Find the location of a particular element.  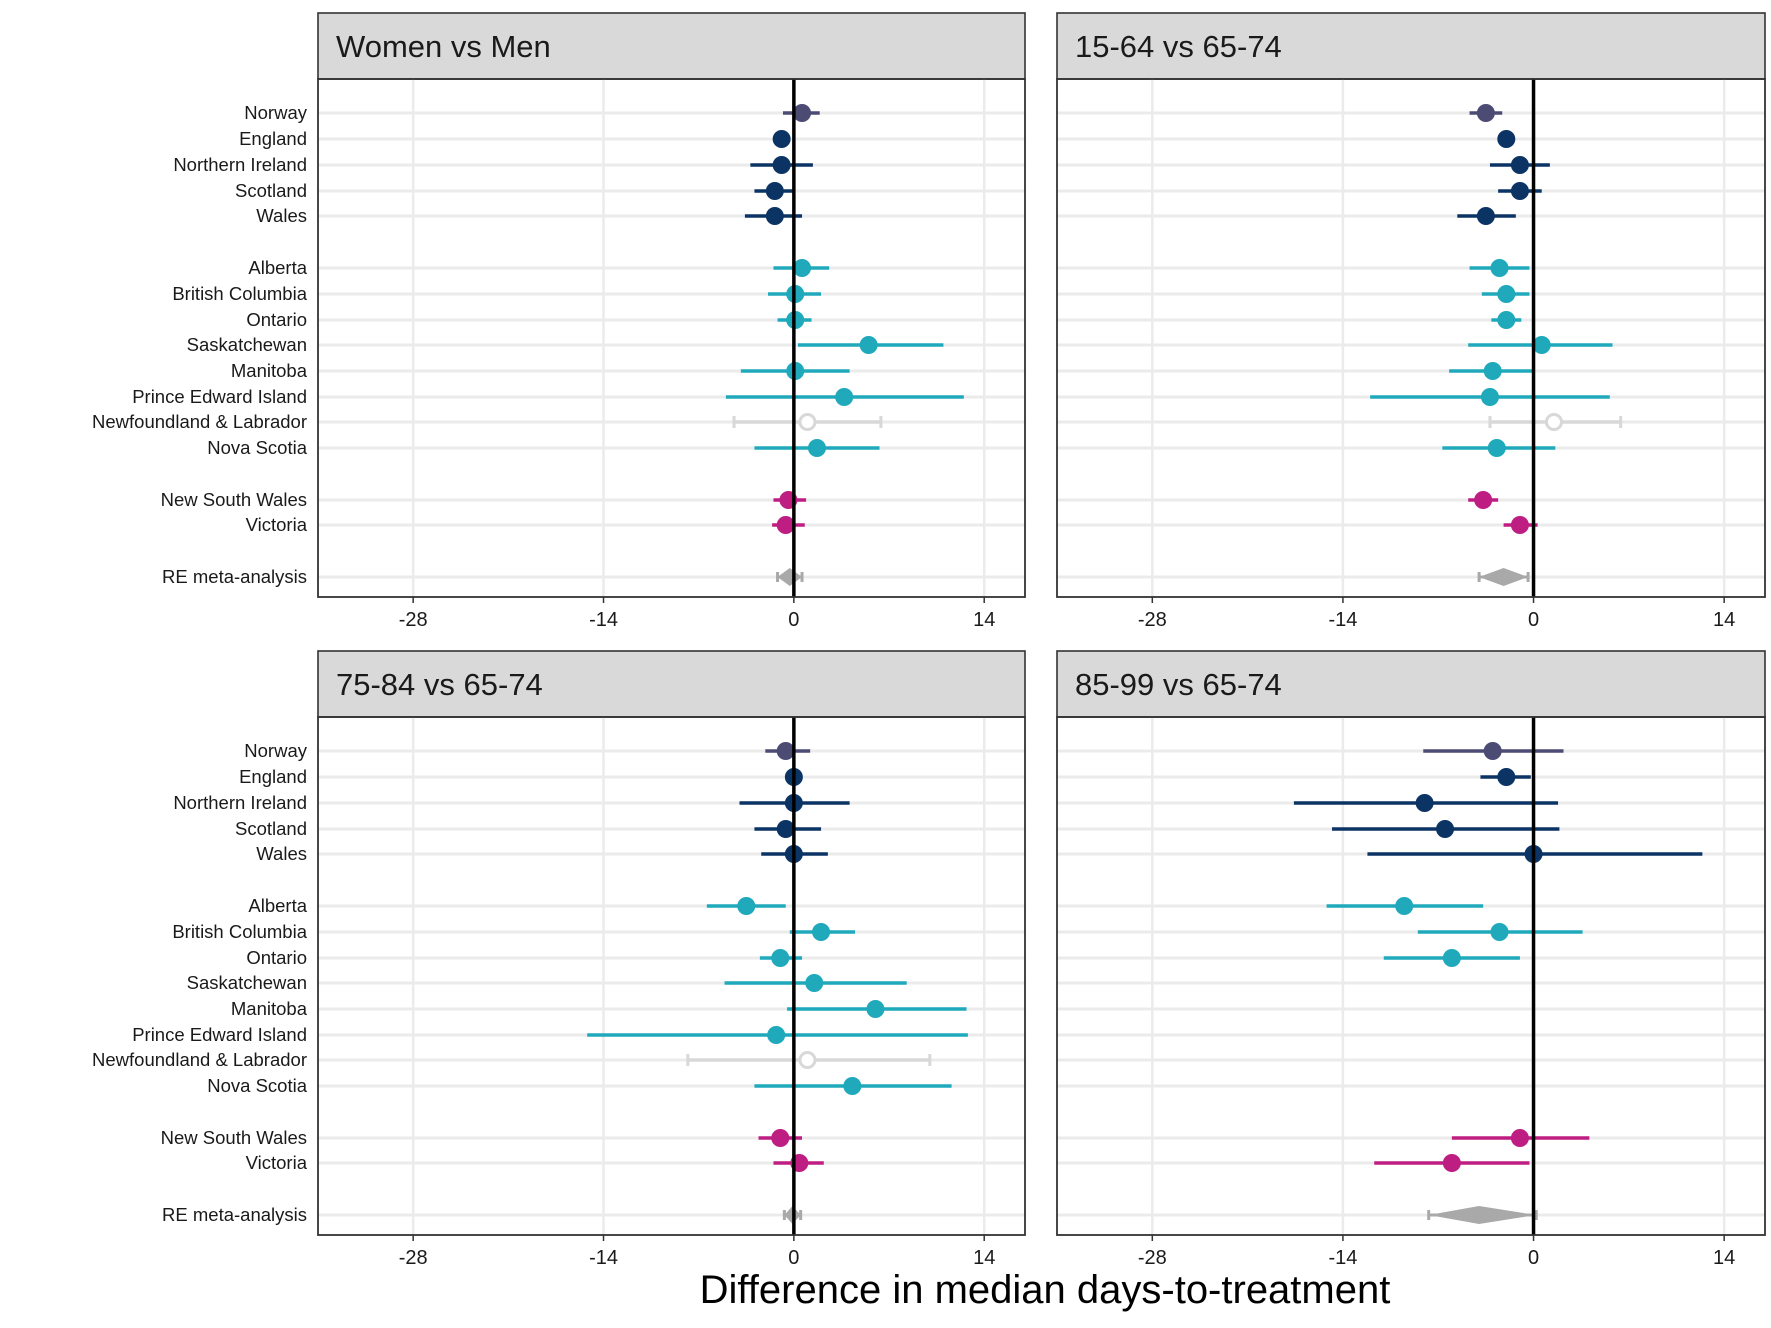

point-estimate-wales is located at coordinates (1485, 216).